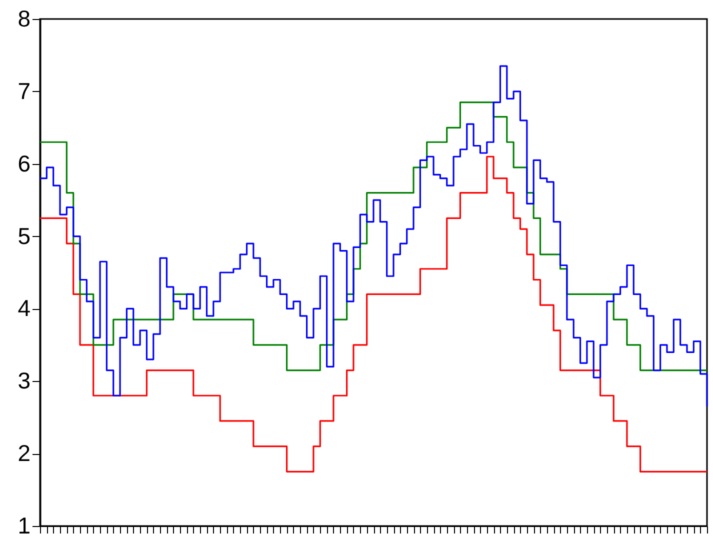 The image size is (713, 544). What do you see at coordinates (24, 308) in the screenshot?
I see `y-tick-label: 4` at bounding box center [24, 308].